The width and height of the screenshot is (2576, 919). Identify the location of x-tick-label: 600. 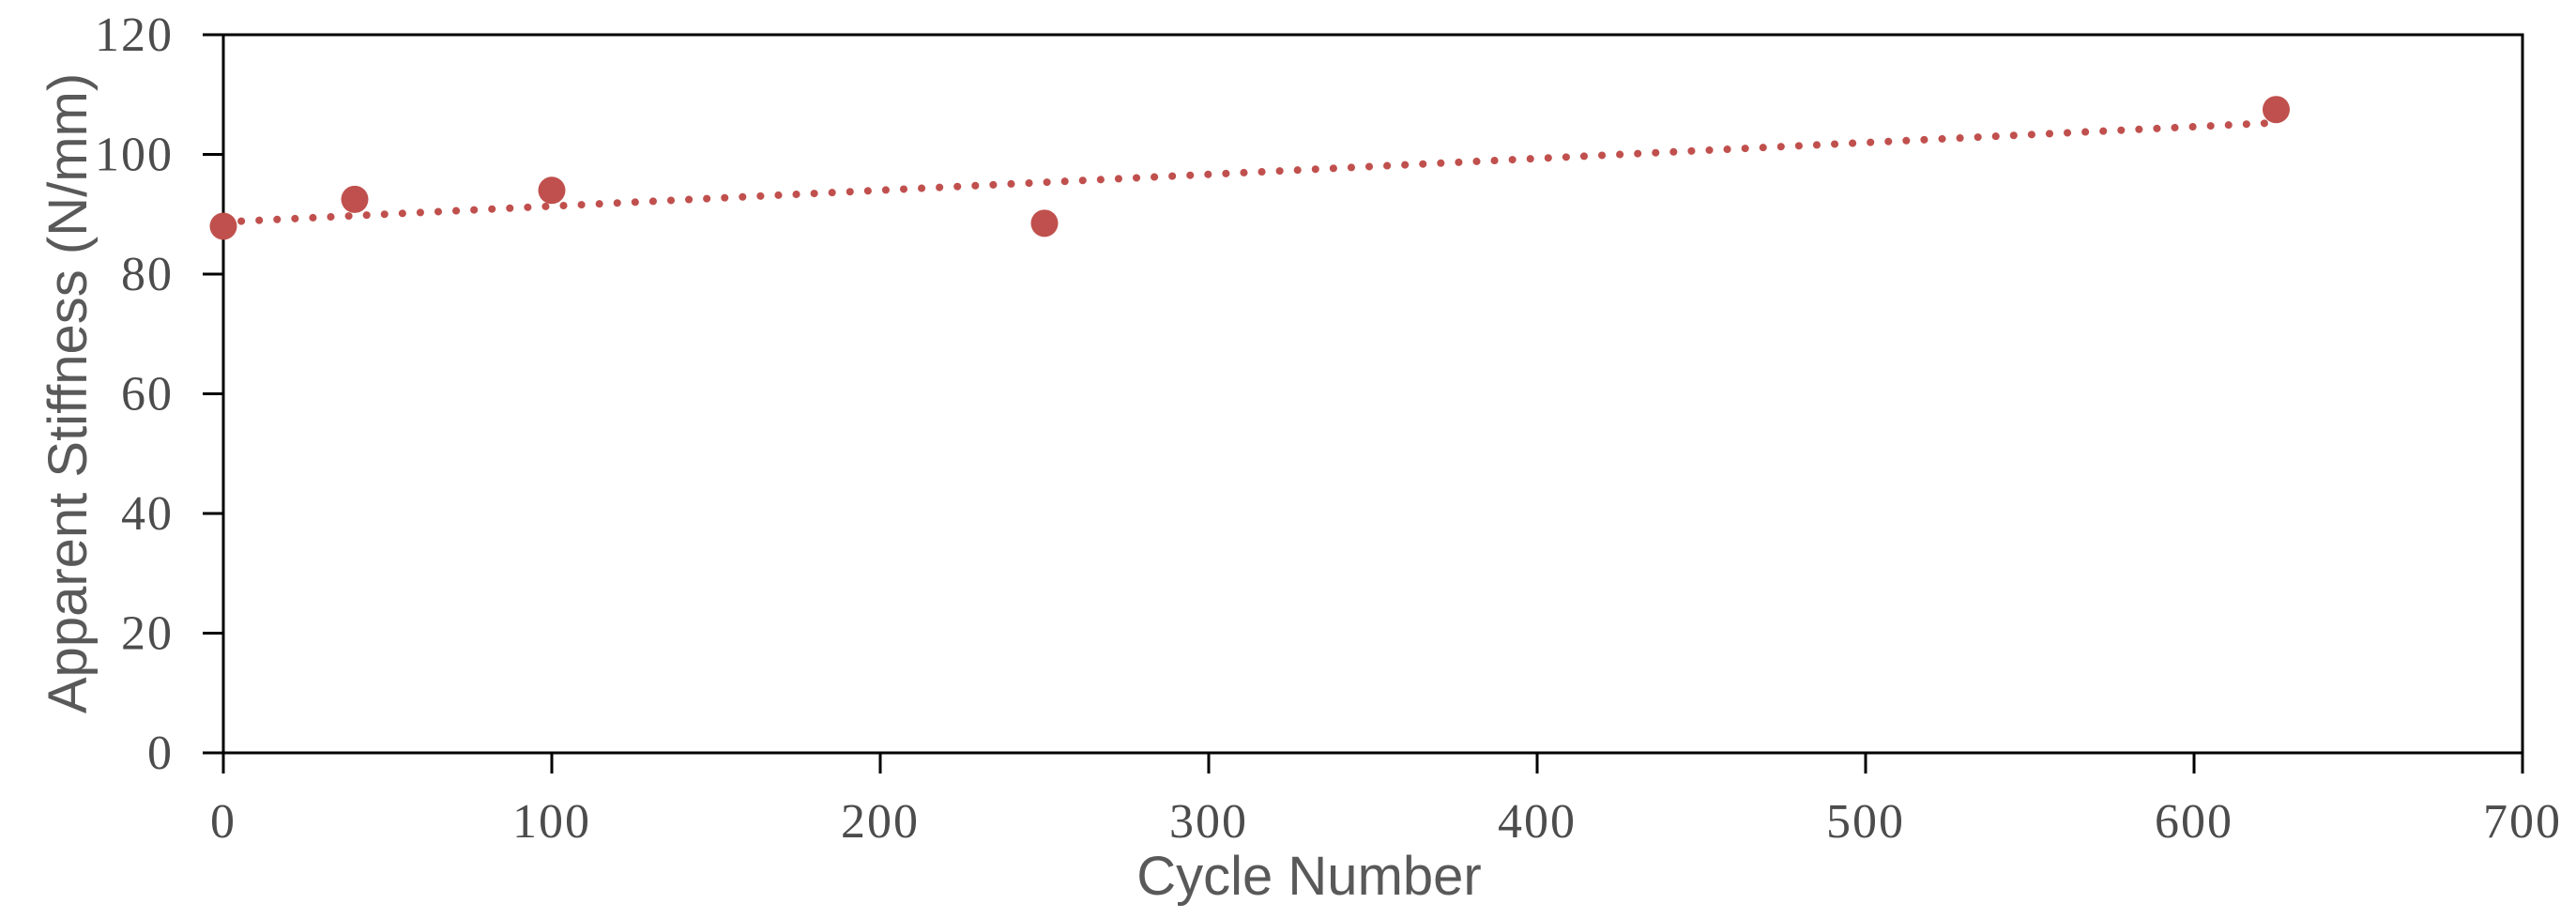
(2194, 822).